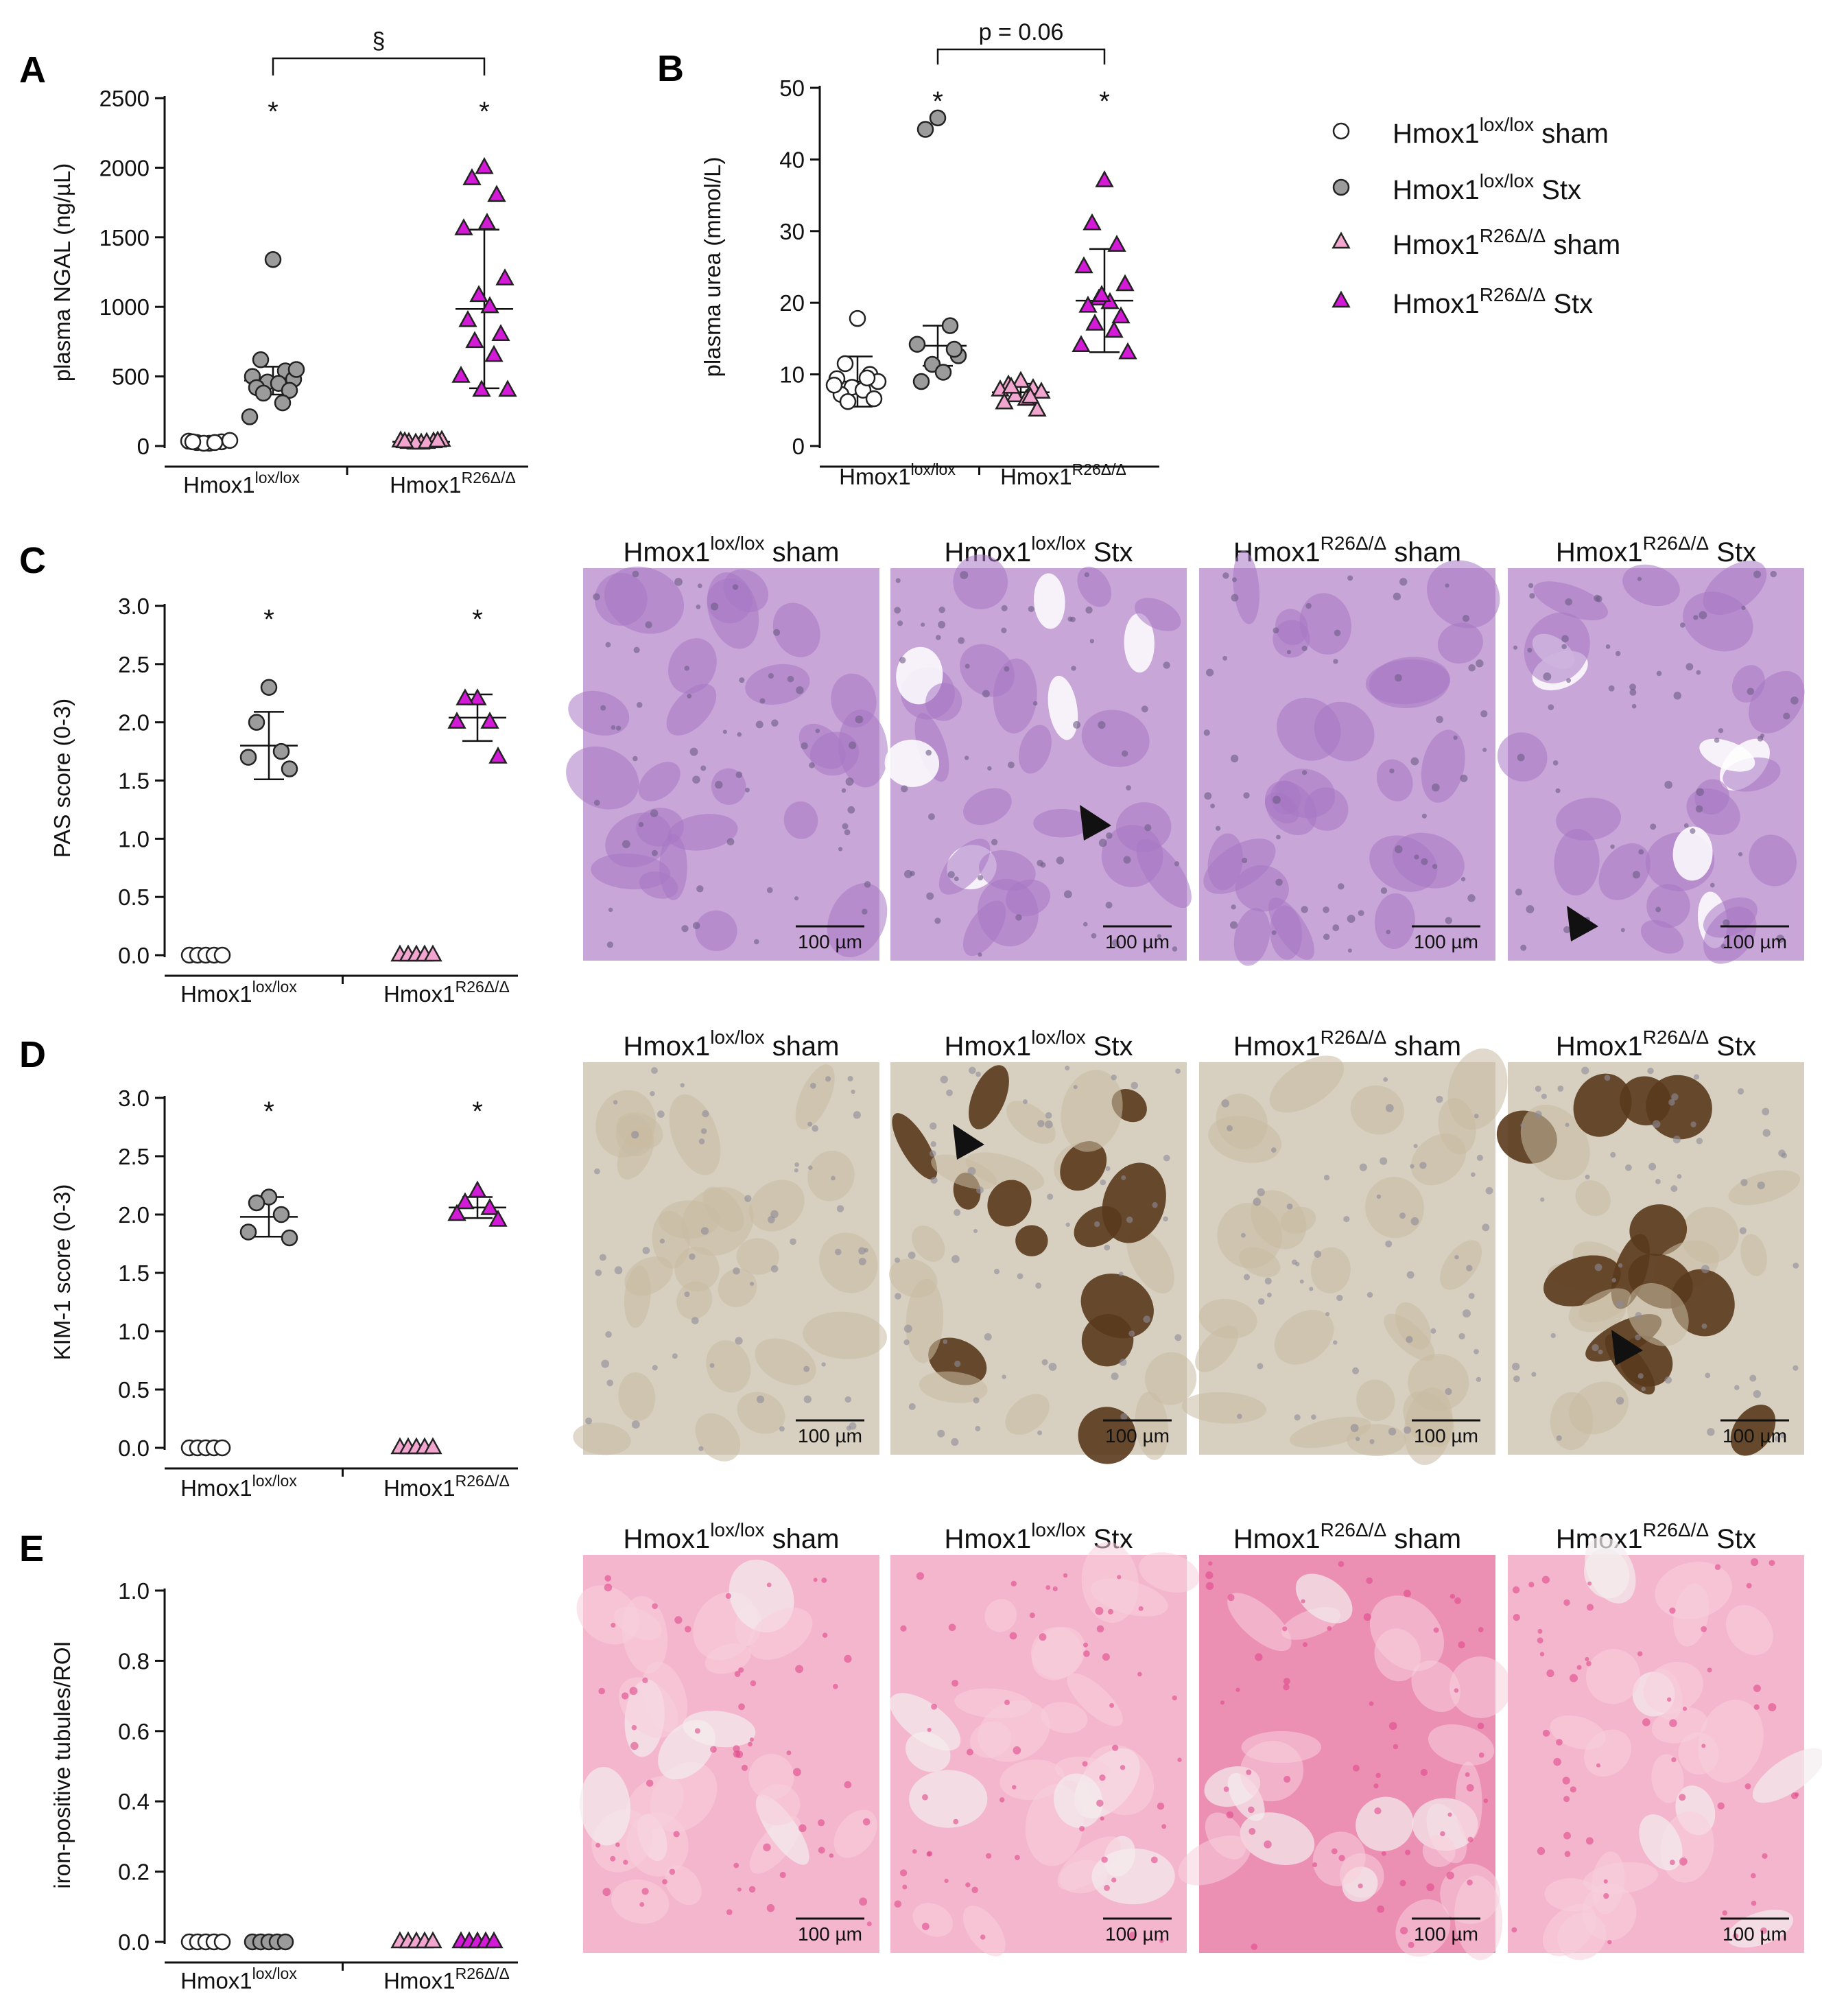 This screenshot has width=1822, height=2016. What do you see at coordinates (1347, 549) in the screenshot?
I see `micrograph-title: Hmox1R26Δ/Δ sham` at bounding box center [1347, 549].